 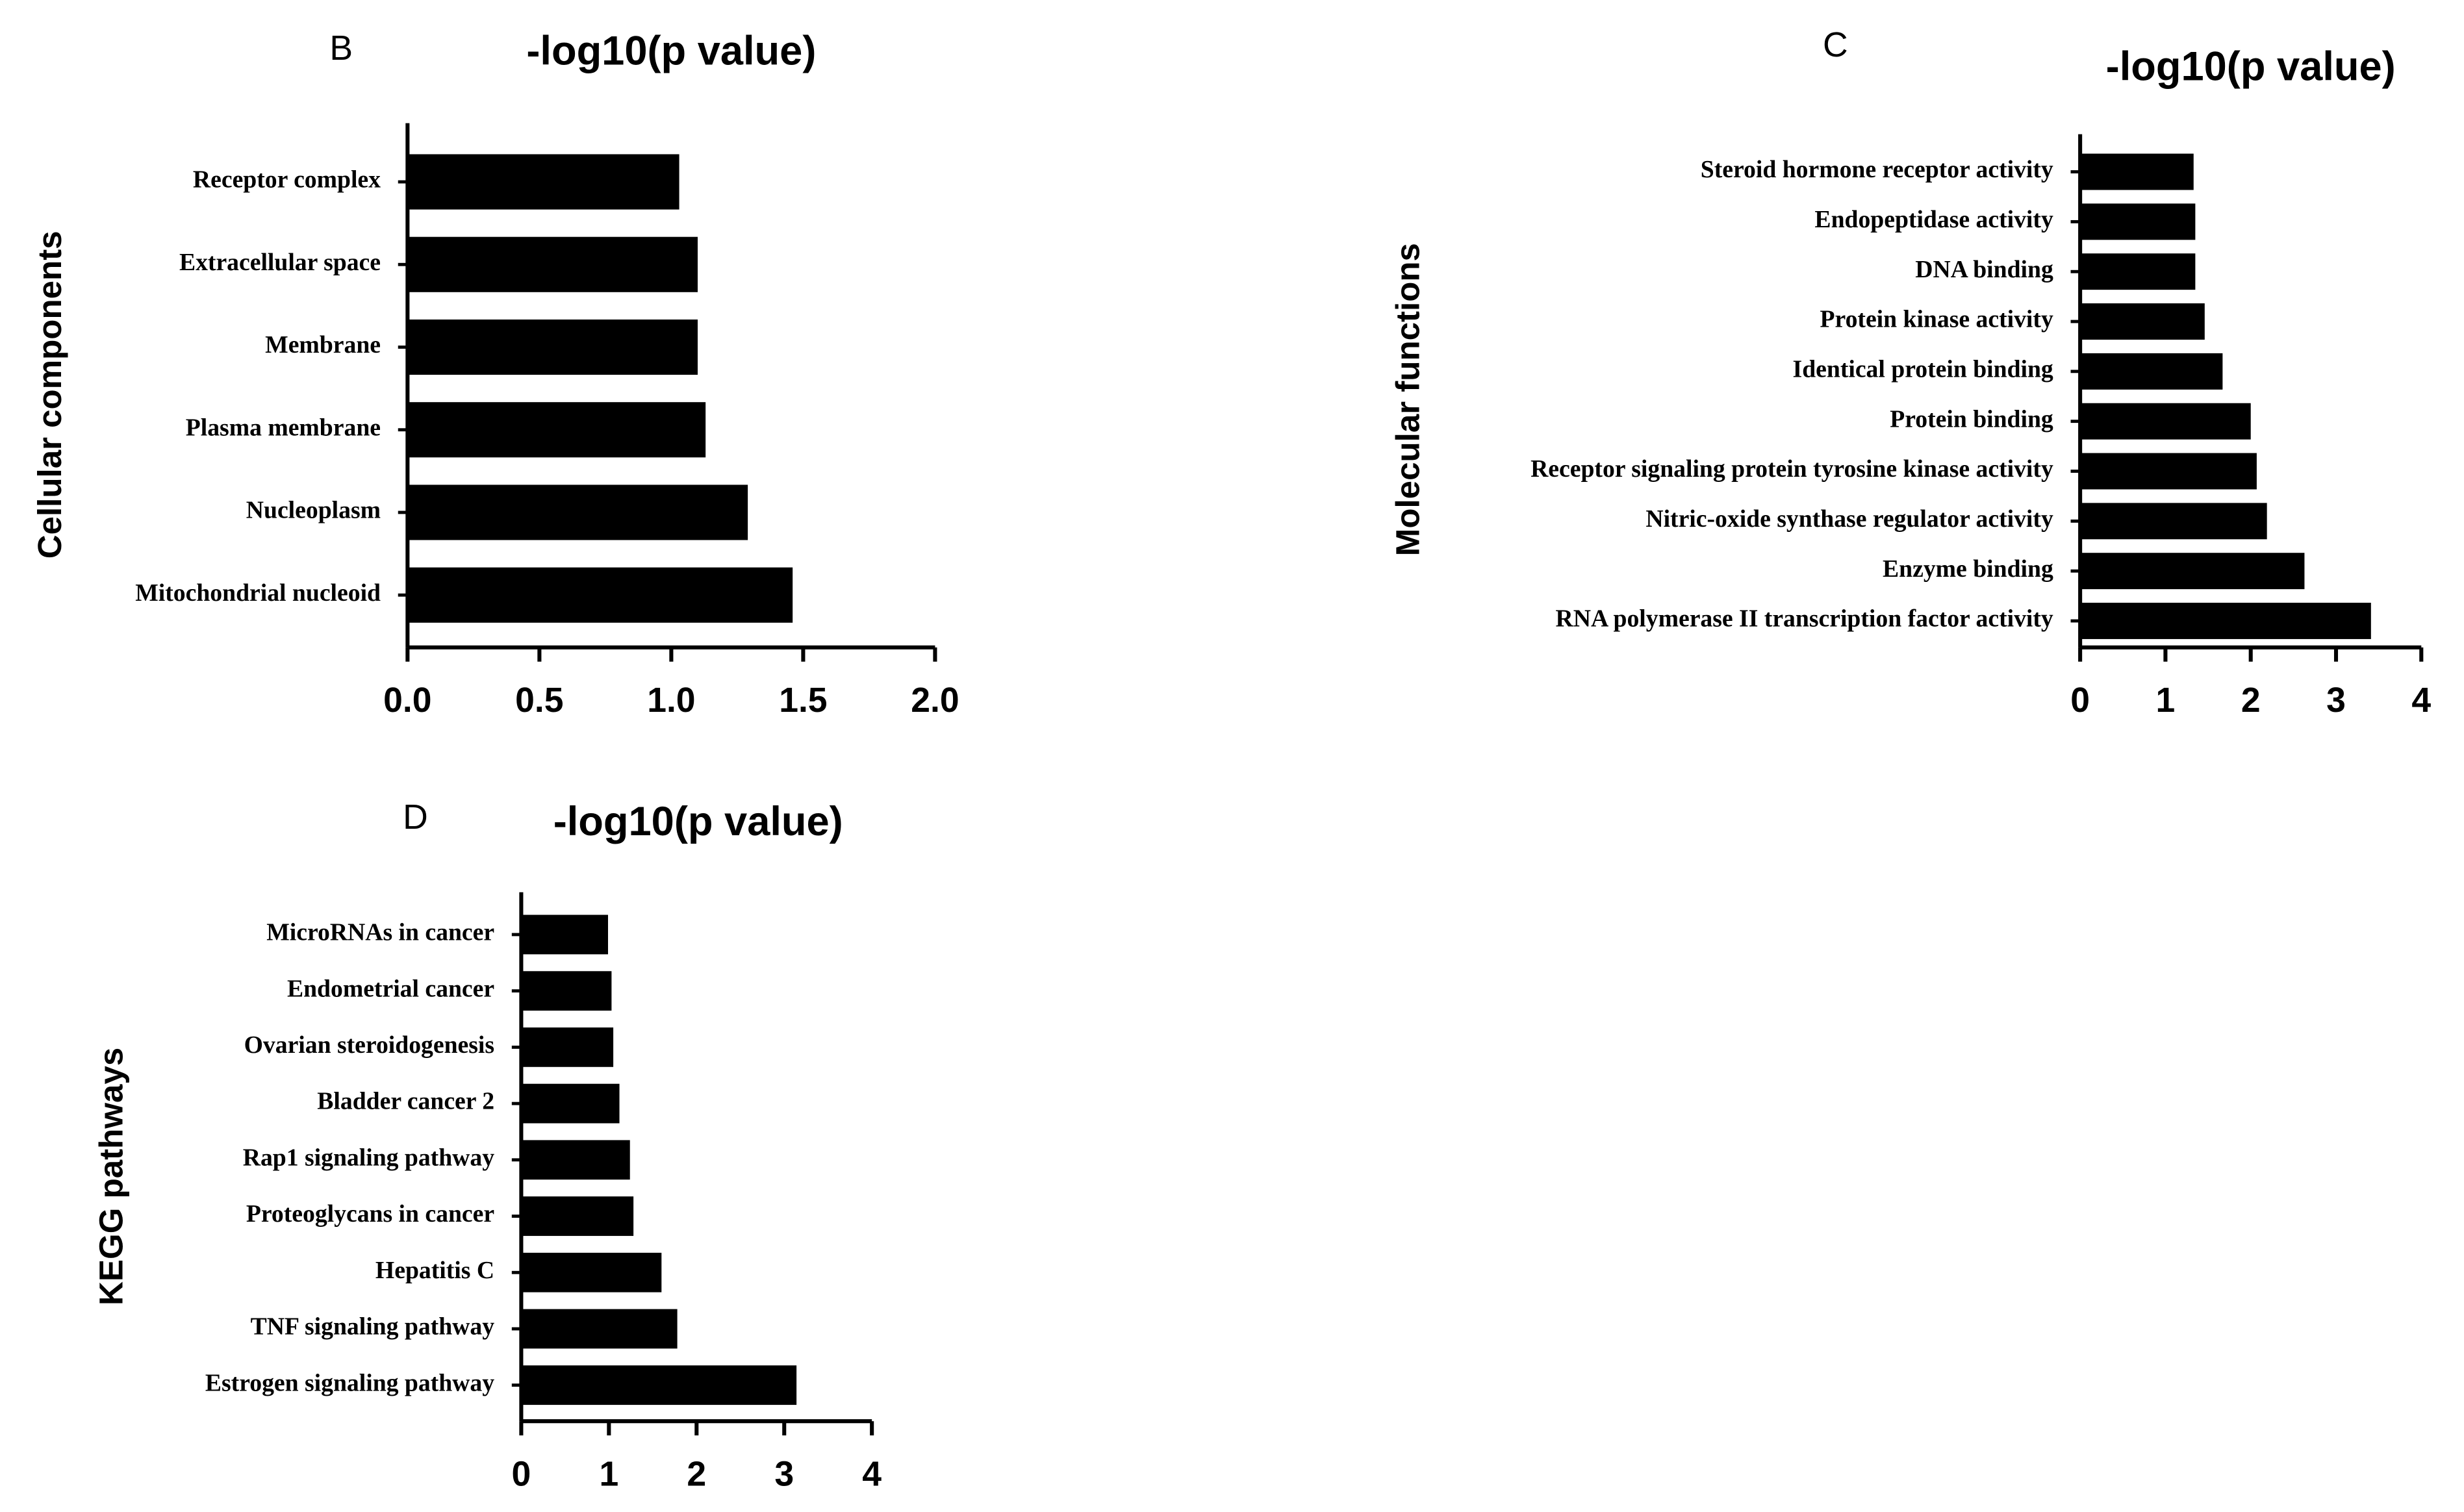 What do you see at coordinates (1835, 45) in the screenshot?
I see `panel-label: C` at bounding box center [1835, 45].